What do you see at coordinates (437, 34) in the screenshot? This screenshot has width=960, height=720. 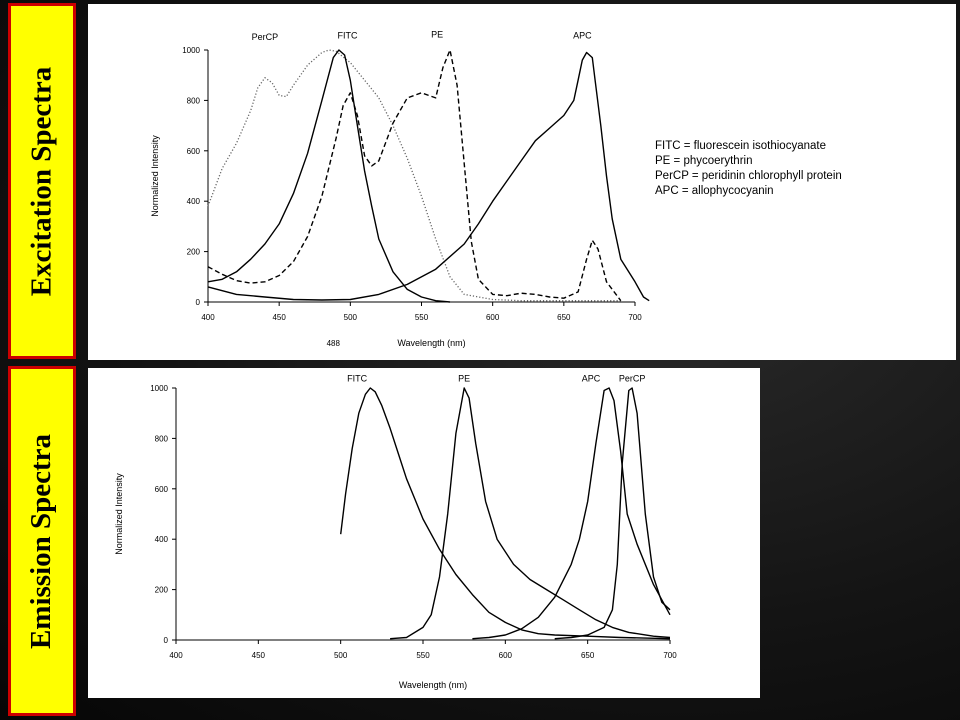 I see `excitation-series-pe-label: PE` at bounding box center [437, 34].